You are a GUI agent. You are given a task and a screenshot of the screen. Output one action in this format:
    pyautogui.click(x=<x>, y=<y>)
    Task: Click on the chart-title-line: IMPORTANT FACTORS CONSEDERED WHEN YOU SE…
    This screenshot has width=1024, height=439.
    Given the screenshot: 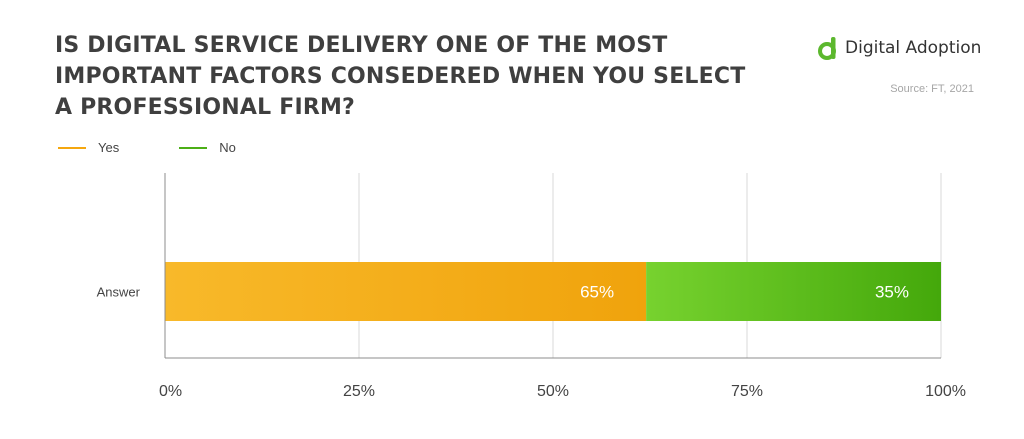 What is the action you would take?
    pyautogui.click(x=400, y=76)
    